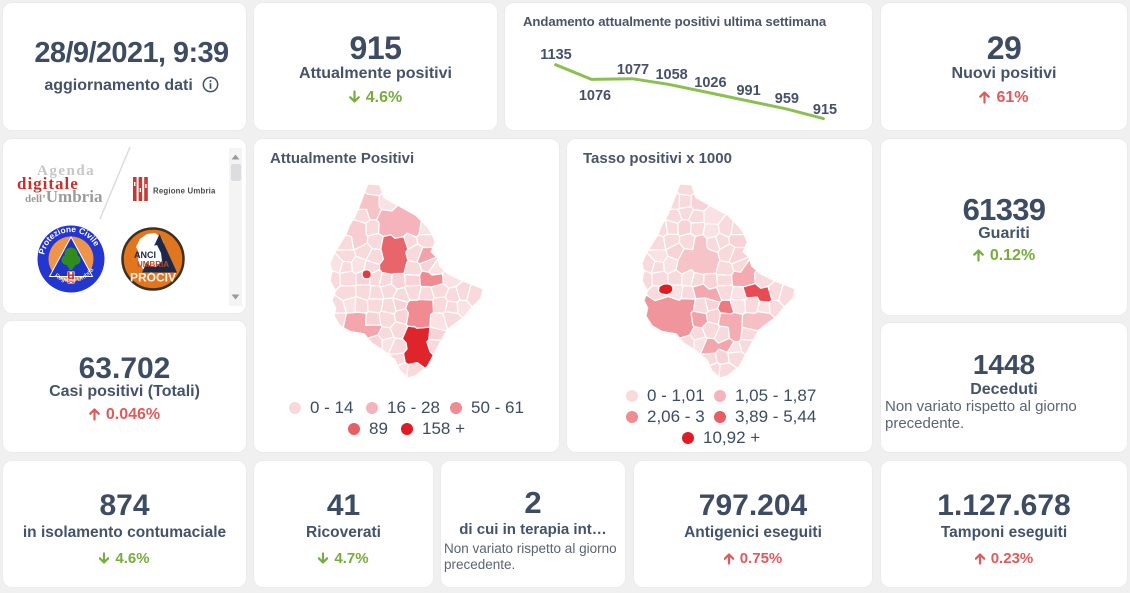 This screenshot has height=593, width=1130. I want to click on svg-text: 959, so click(787, 99).